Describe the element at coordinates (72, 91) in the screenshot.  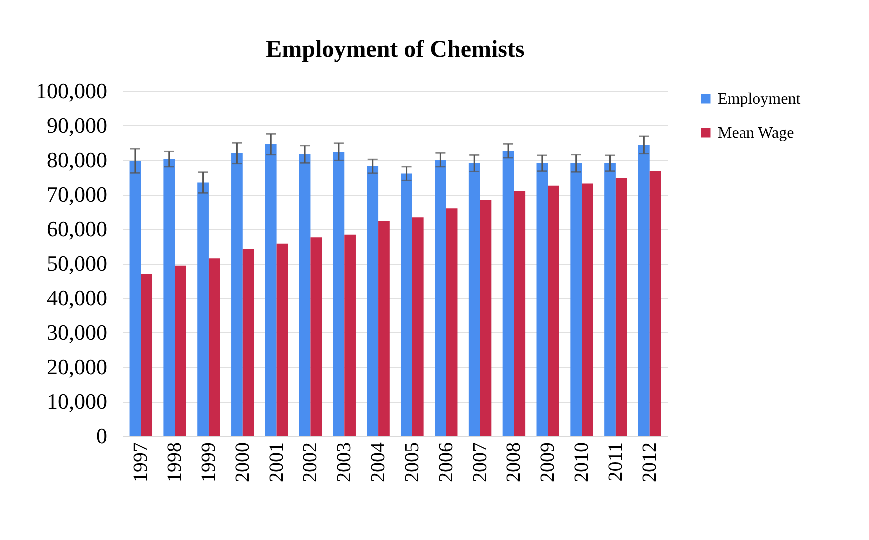
I see `y-tick-label: 100,000` at that location.